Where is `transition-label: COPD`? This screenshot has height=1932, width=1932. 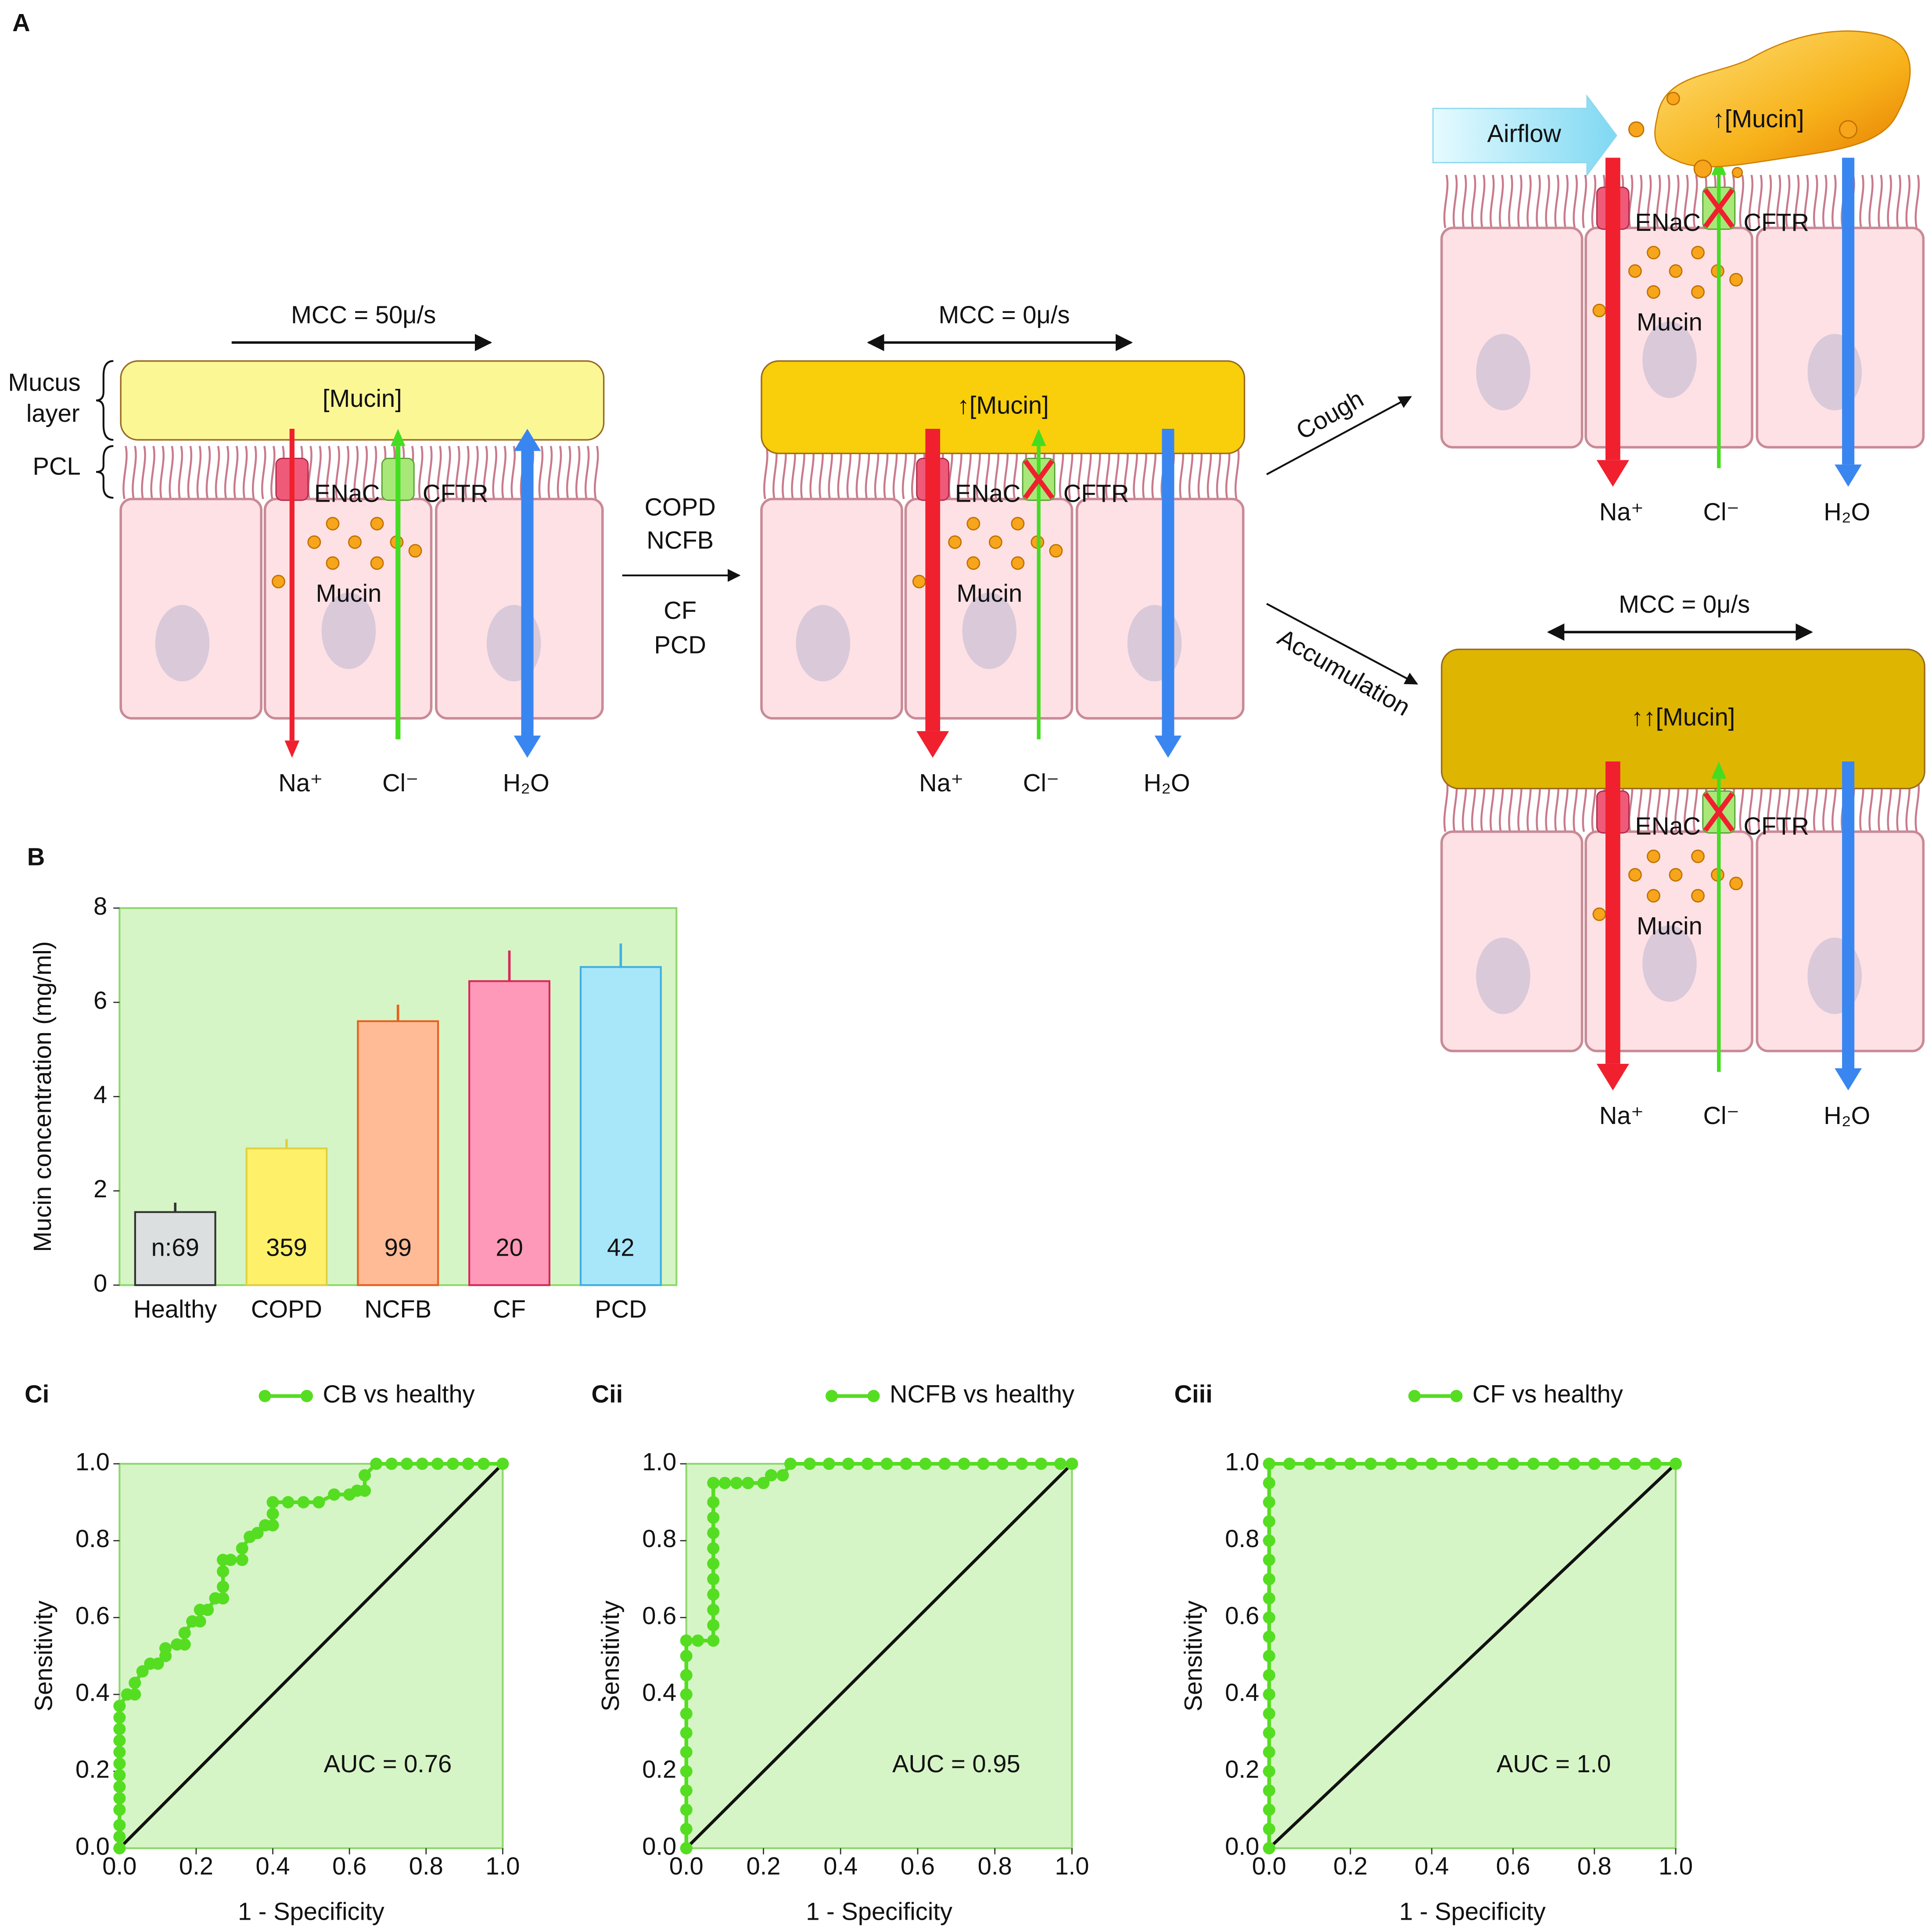
transition-label: COPD is located at coordinates (680, 507).